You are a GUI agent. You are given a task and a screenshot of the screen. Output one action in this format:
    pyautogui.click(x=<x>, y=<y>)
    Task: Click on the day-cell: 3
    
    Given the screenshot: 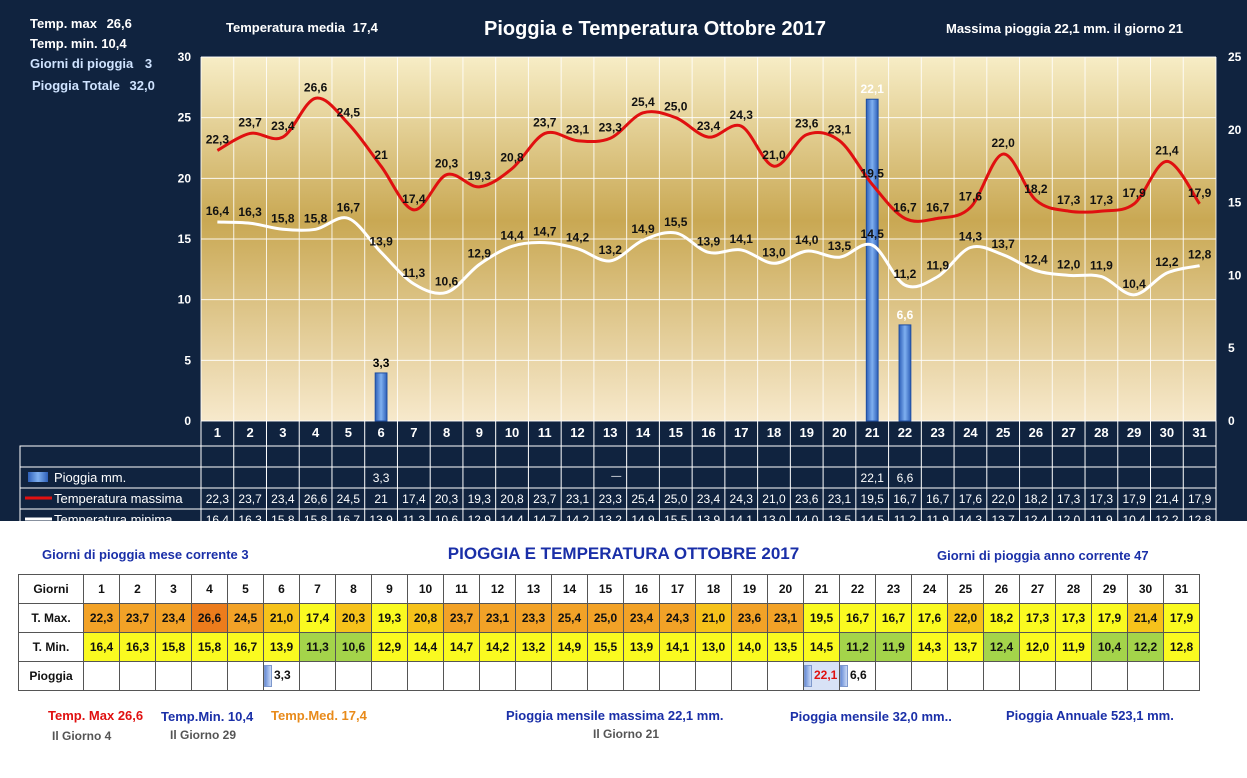 What is the action you would take?
    pyautogui.click(x=173, y=589)
    